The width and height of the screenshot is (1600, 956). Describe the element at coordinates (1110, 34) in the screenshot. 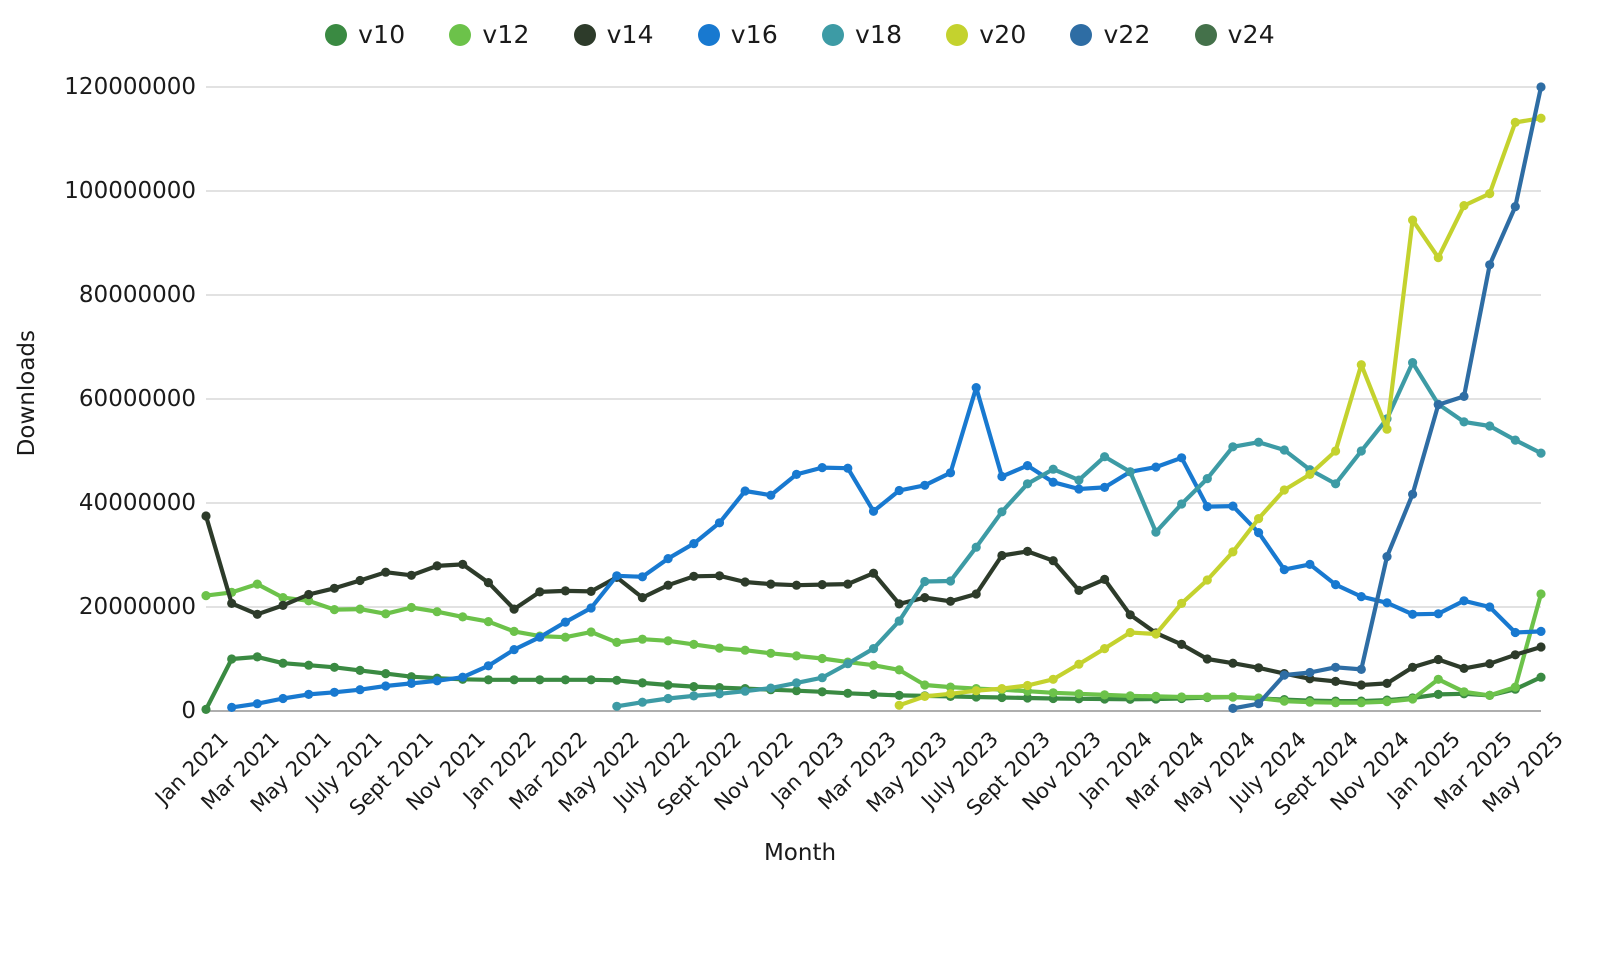

I see `legend-item-v22: v22` at that location.